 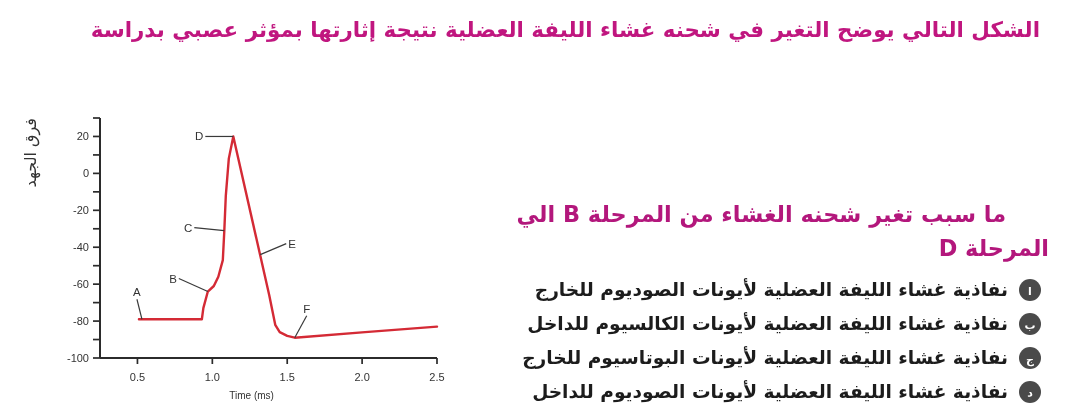 I want to click on y-tick-label: -40, so click(x=81, y=247).